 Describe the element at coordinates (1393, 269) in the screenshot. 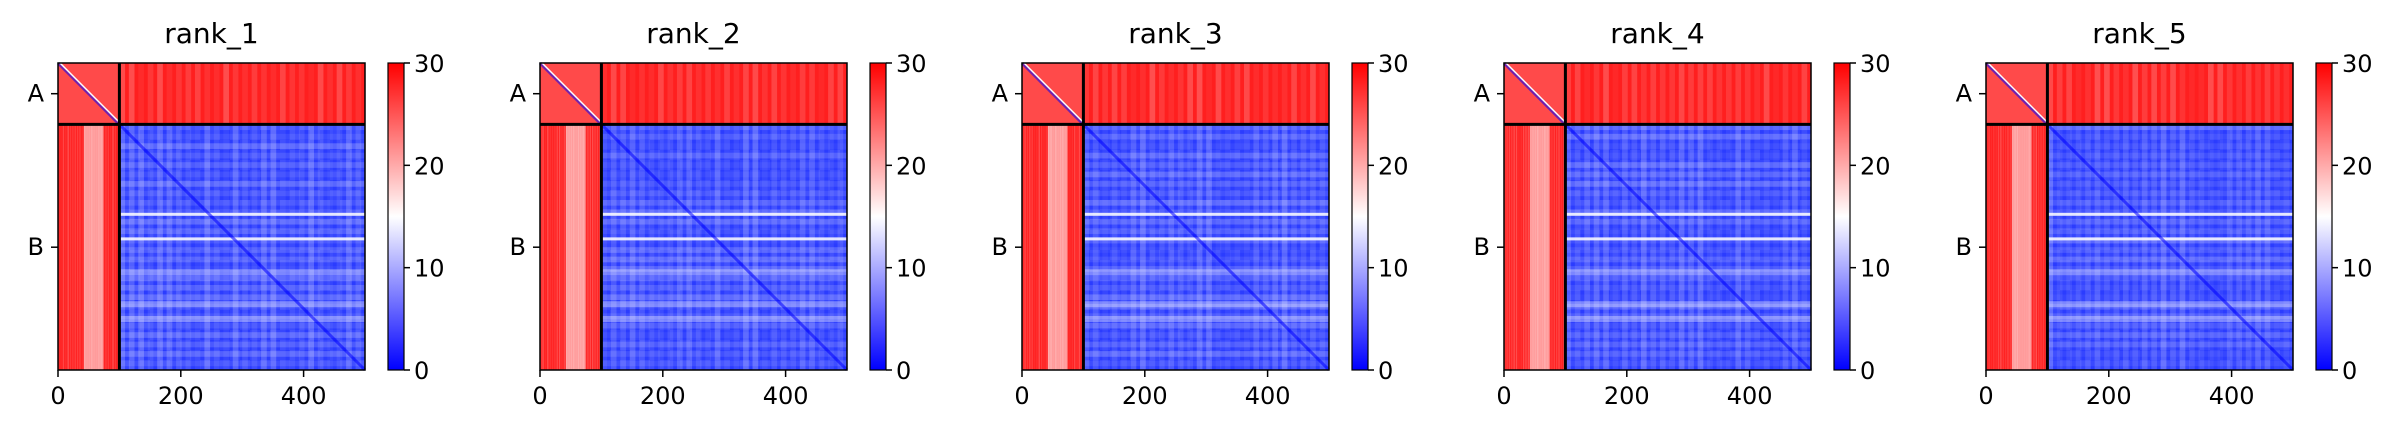

I see `colorbar-tick-label: 10` at that location.